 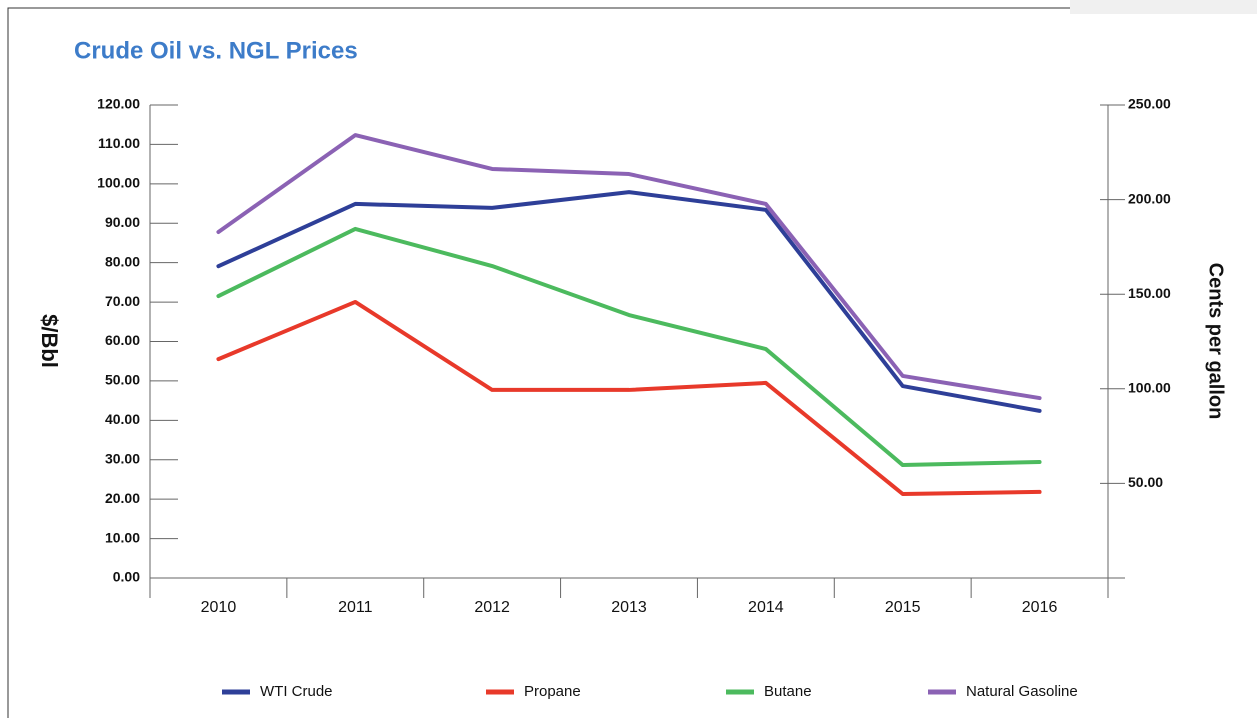 I want to click on y-tick-label: 110.00, so click(x=119, y=143).